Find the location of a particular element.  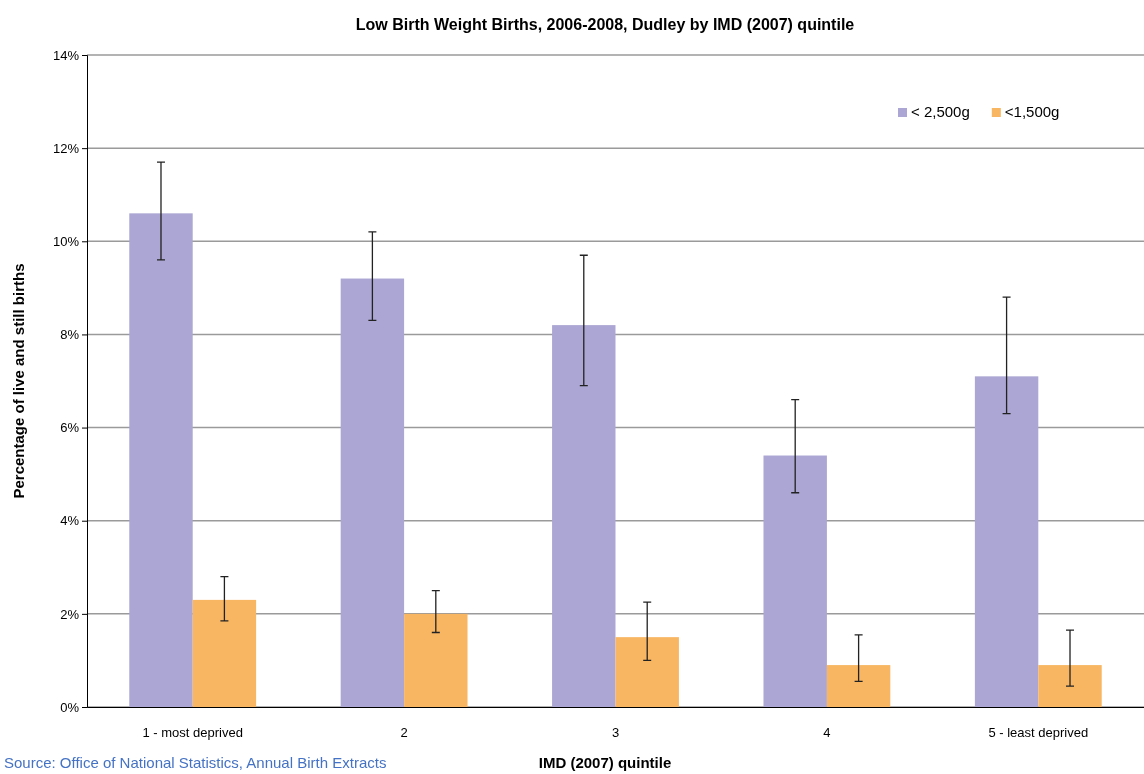

x-tick-label: 4 is located at coordinates (827, 732).